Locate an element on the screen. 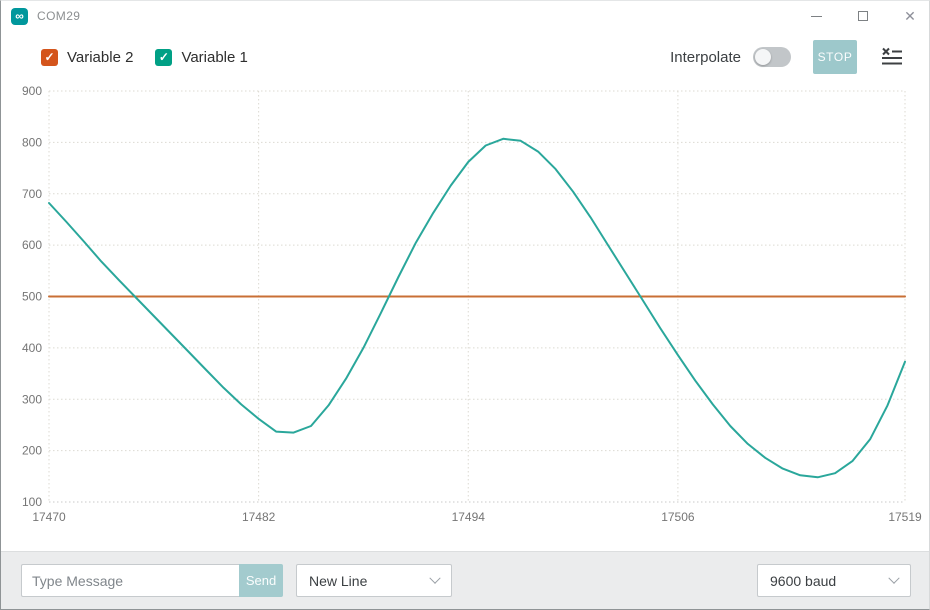  variable-1-checkbox: ✓ is located at coordinates (164, 57).